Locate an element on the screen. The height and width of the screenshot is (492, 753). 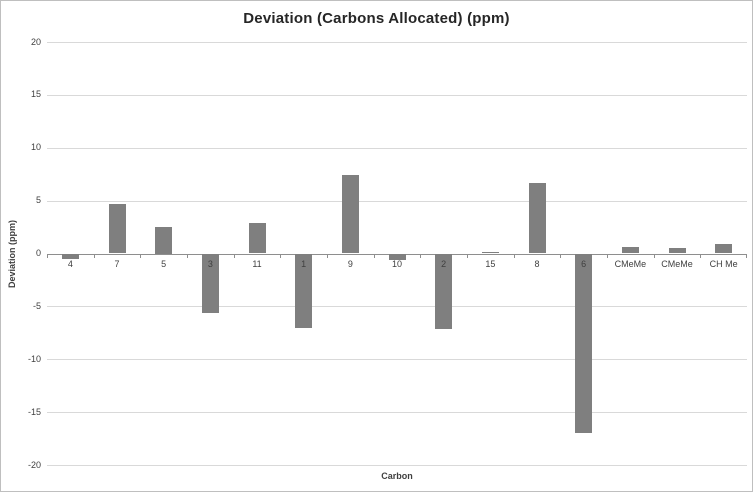
y-axis-tick-label: -10 is located at coordinates (34, 358).